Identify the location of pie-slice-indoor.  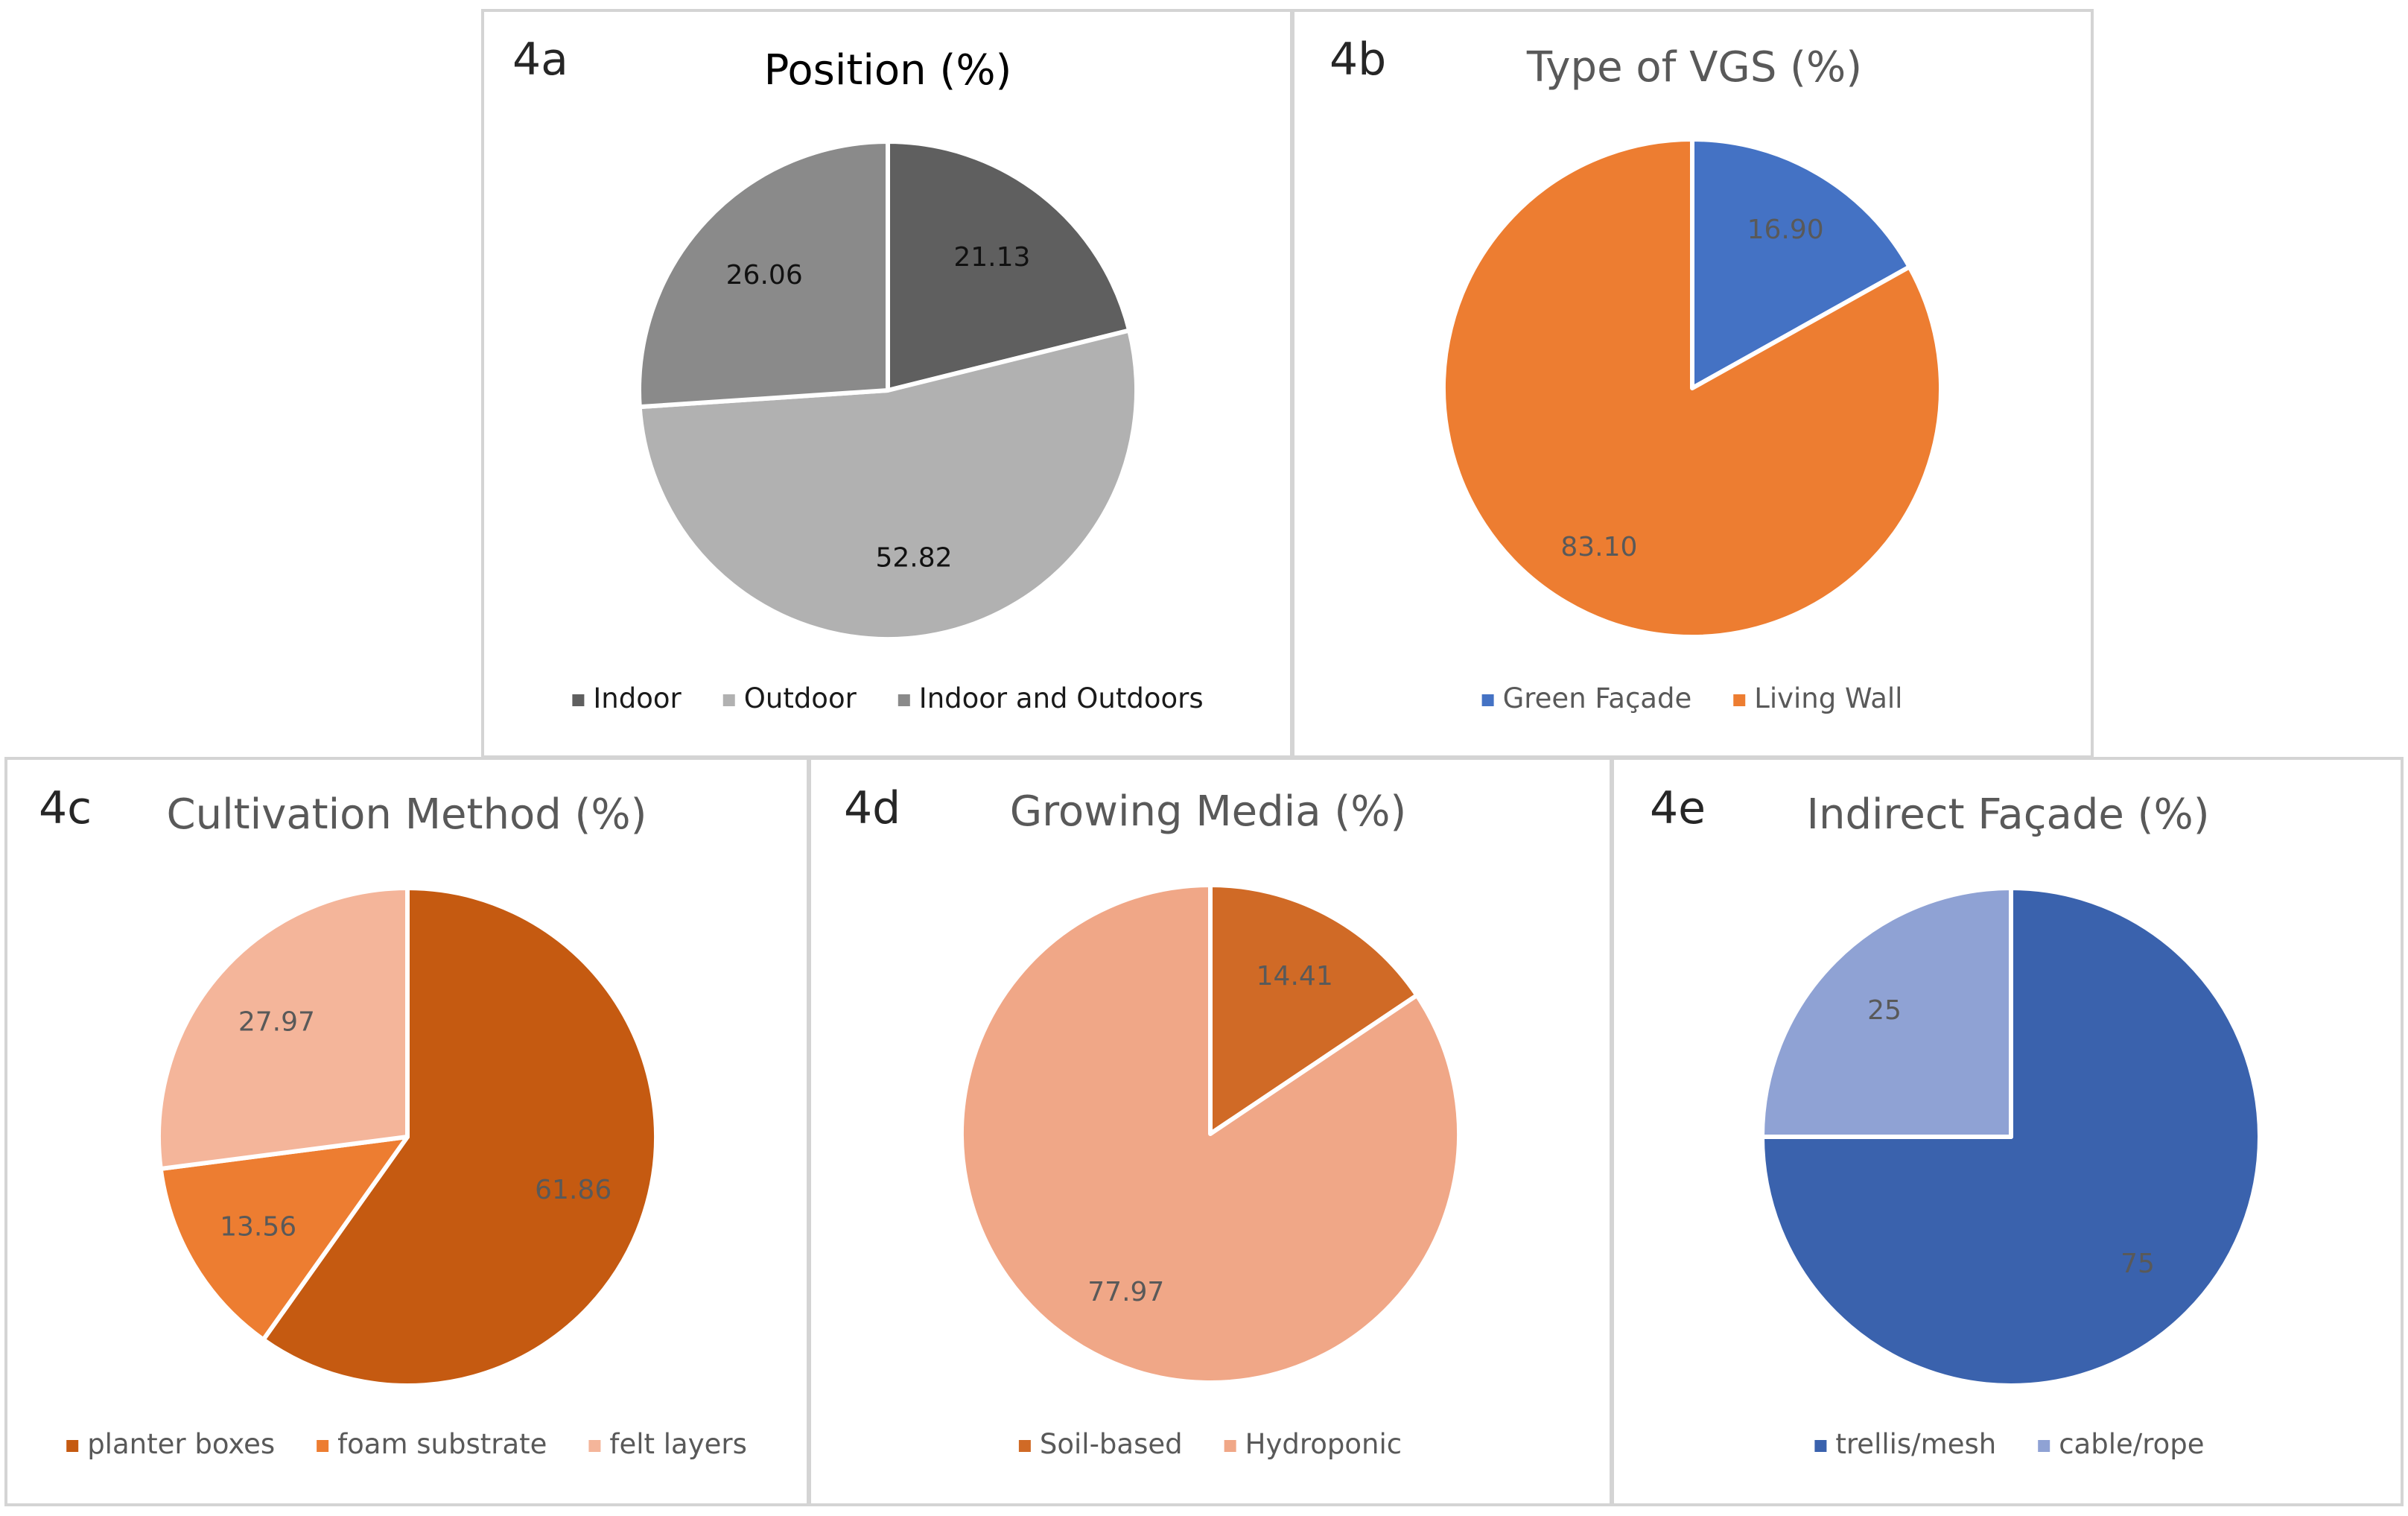
(1009, 266).